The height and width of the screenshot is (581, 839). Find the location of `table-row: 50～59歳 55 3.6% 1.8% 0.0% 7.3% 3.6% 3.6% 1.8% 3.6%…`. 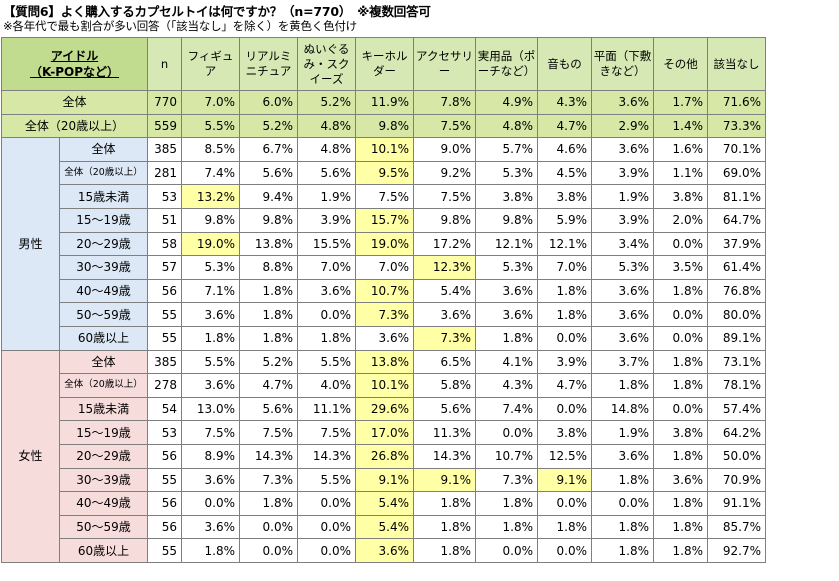

table-row: 50～59歳 55 3.6% 1.8% 0.0% 7.3% 3.6% 3.6% 1.8% 3.6%… is located at coordinates (384, 314).